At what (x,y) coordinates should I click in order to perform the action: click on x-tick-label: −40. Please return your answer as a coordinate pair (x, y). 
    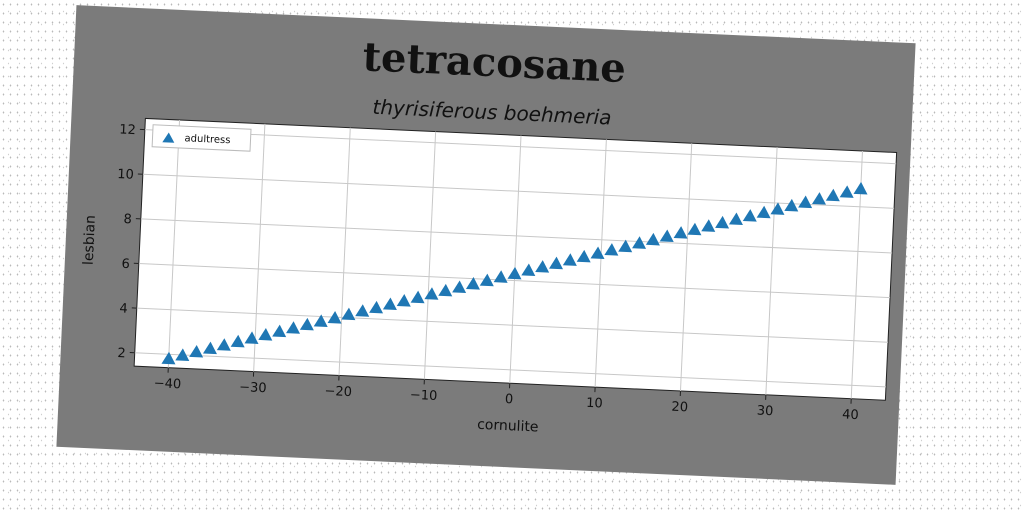
    Looking at the image, I should click on (167, 384).